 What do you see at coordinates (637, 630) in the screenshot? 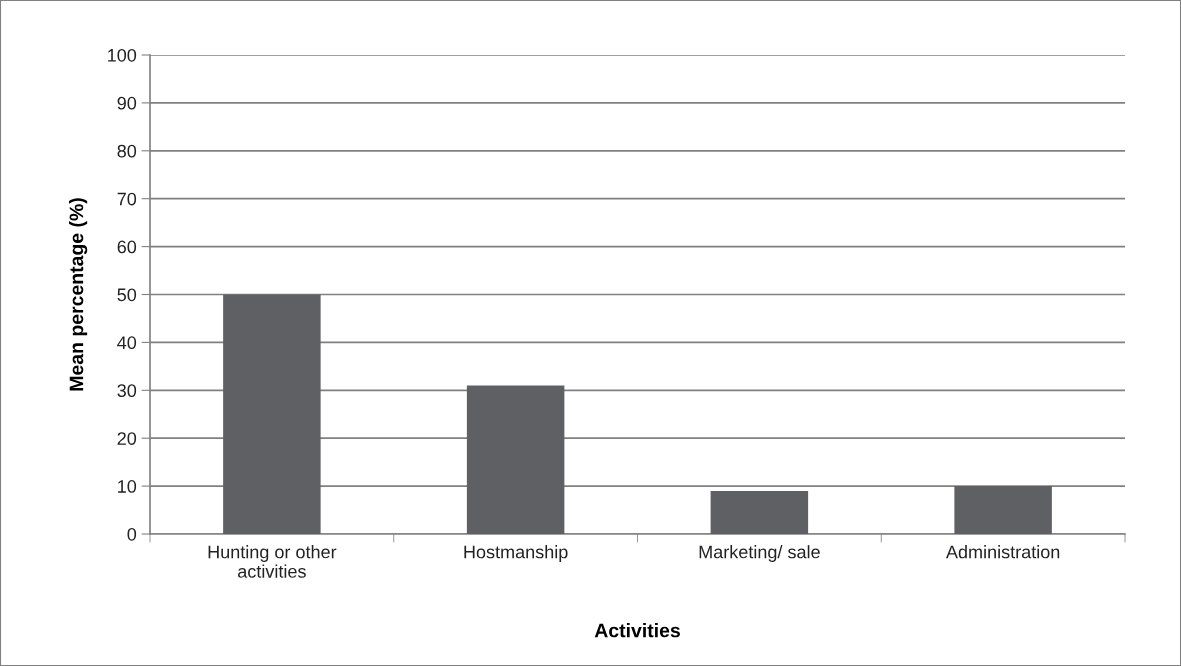
I see `x-axis-title: Activities` at bounding box center [637, 630].